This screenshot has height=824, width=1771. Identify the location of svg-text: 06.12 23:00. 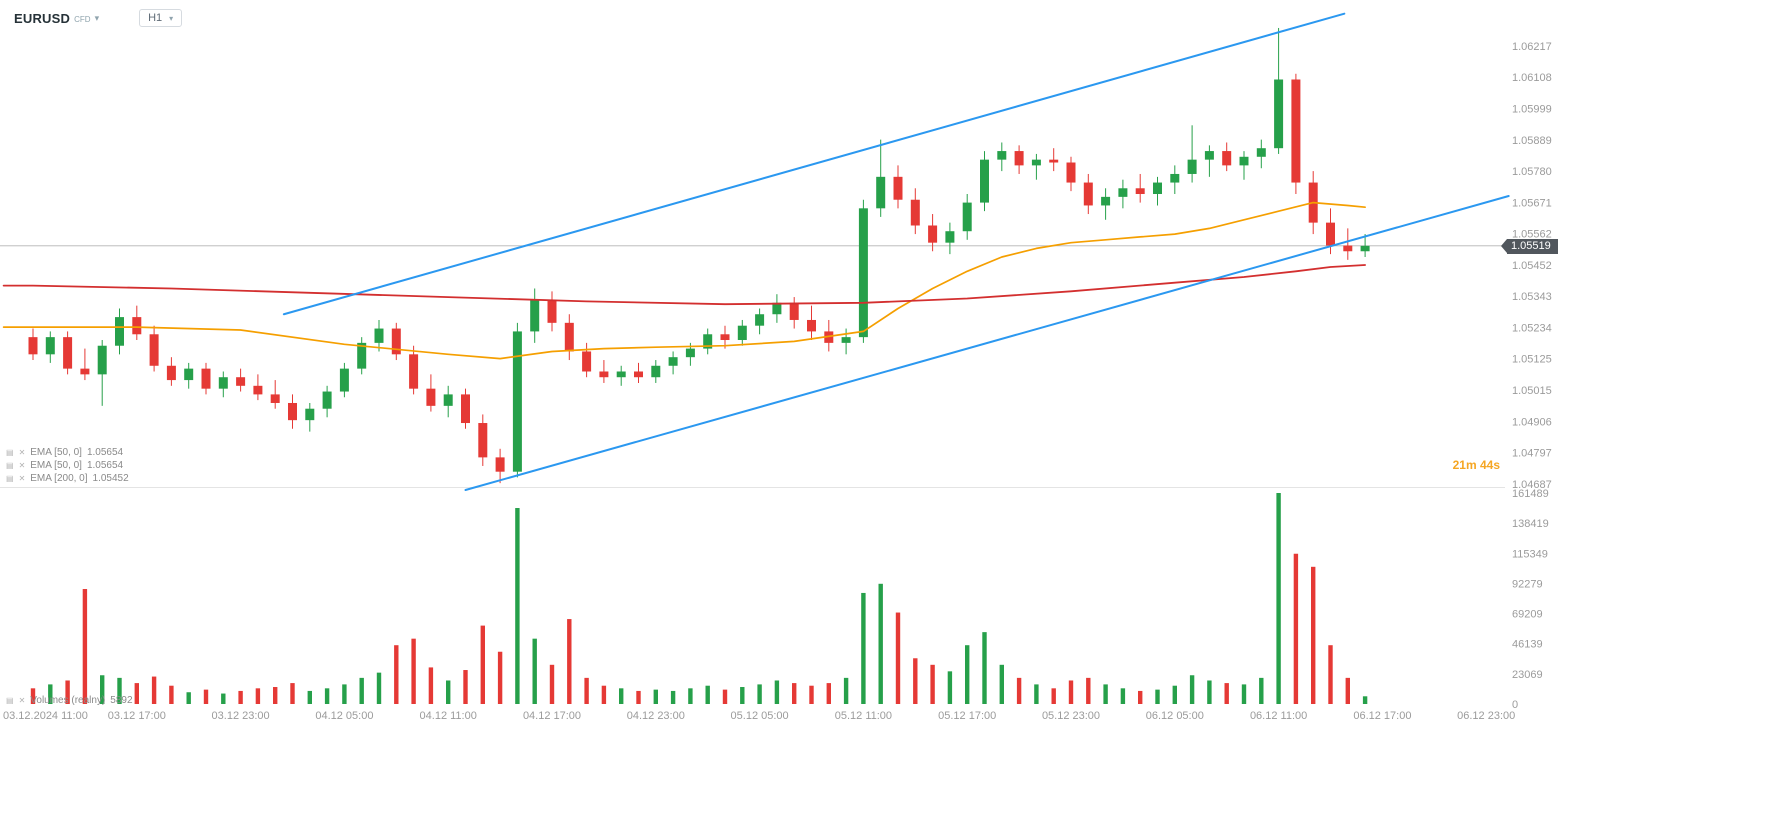
(1486, 716).